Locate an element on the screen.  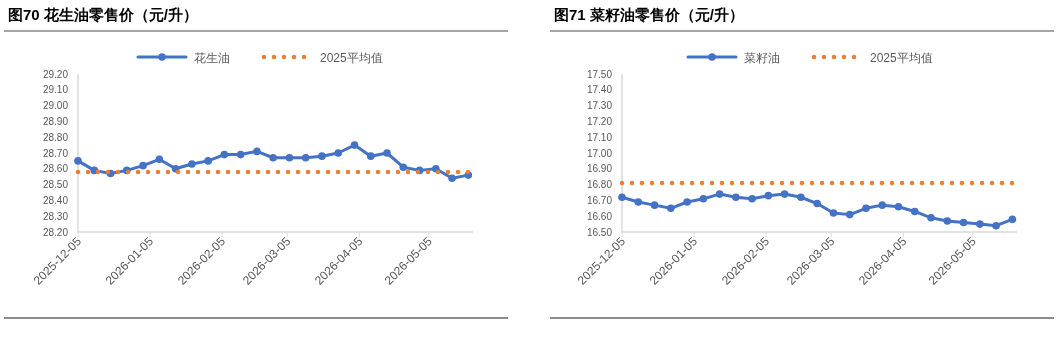
y-tick-label: 17.50 is located at coordinates (599, 74).